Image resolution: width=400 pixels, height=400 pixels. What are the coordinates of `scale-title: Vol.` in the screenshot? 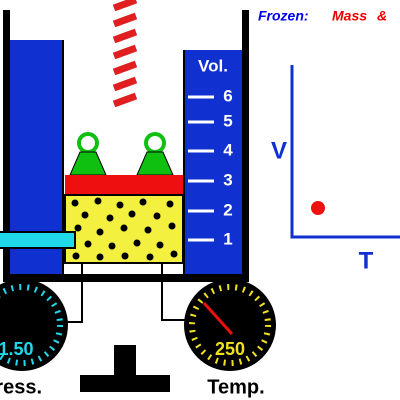 It's located at (213, 65).